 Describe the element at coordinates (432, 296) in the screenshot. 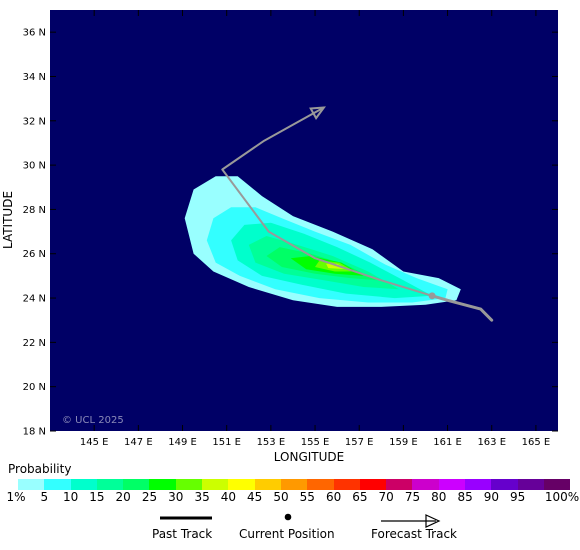

I see `current-position-marker` at that location.